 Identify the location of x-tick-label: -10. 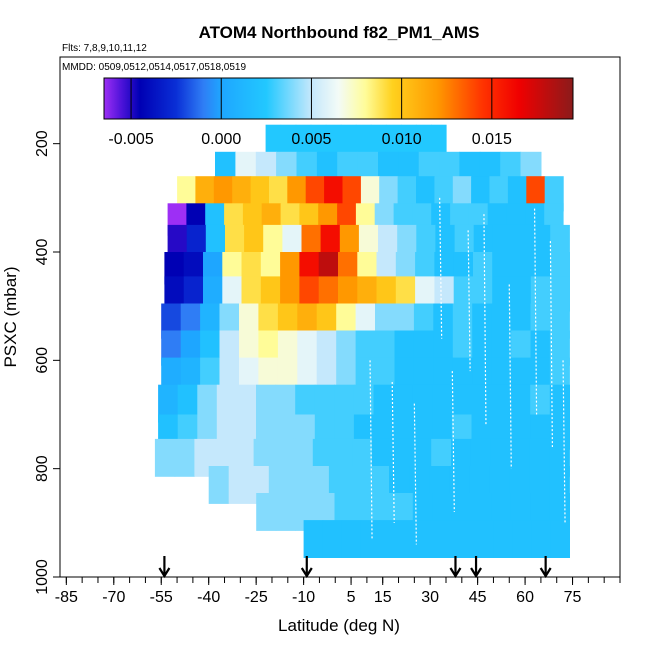
(303, 597).